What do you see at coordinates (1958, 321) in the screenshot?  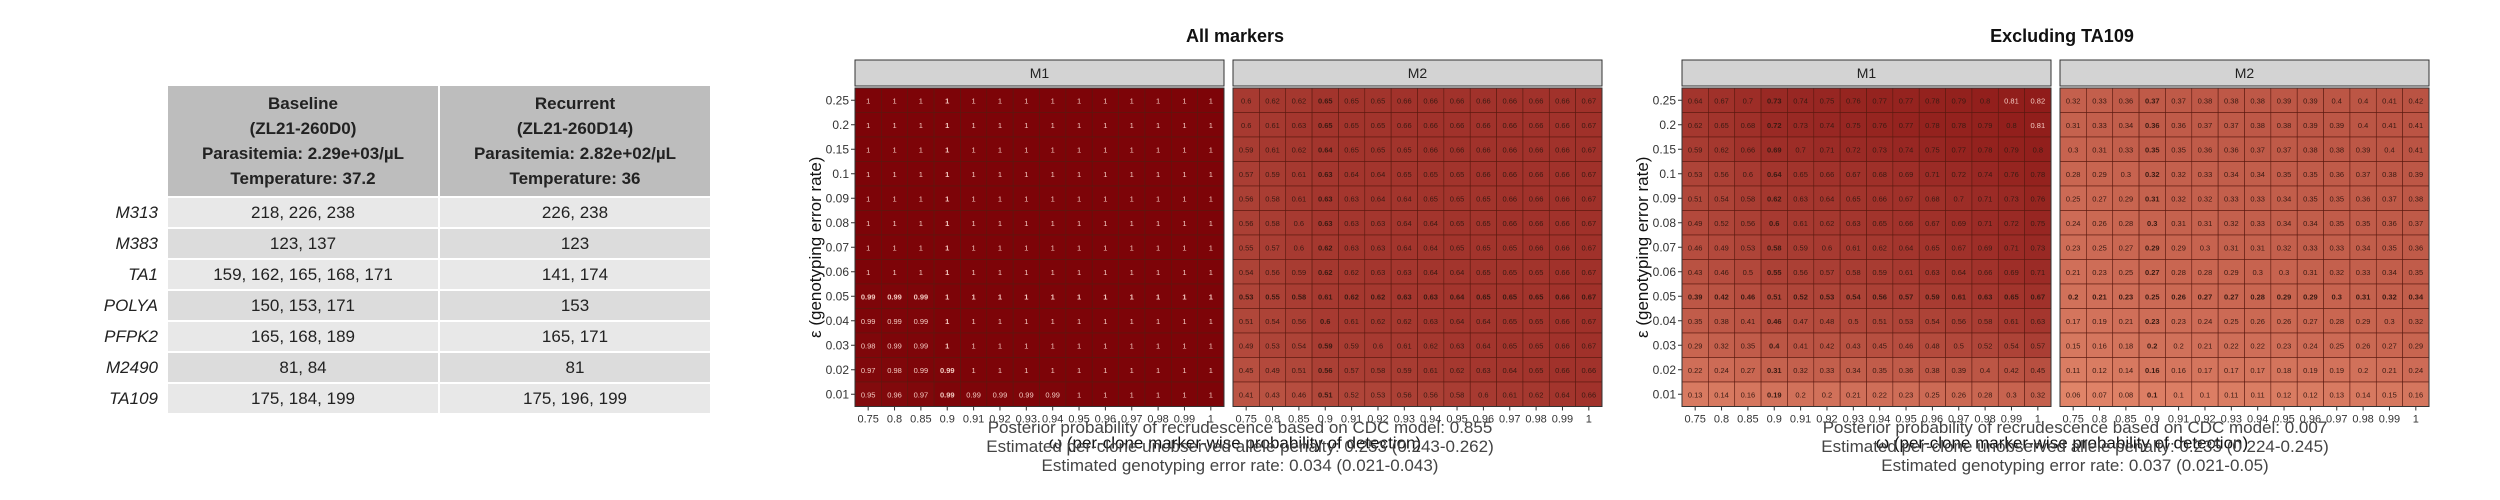 I see `cell-value-label: 0.56` at bounding box center [1958, 321].